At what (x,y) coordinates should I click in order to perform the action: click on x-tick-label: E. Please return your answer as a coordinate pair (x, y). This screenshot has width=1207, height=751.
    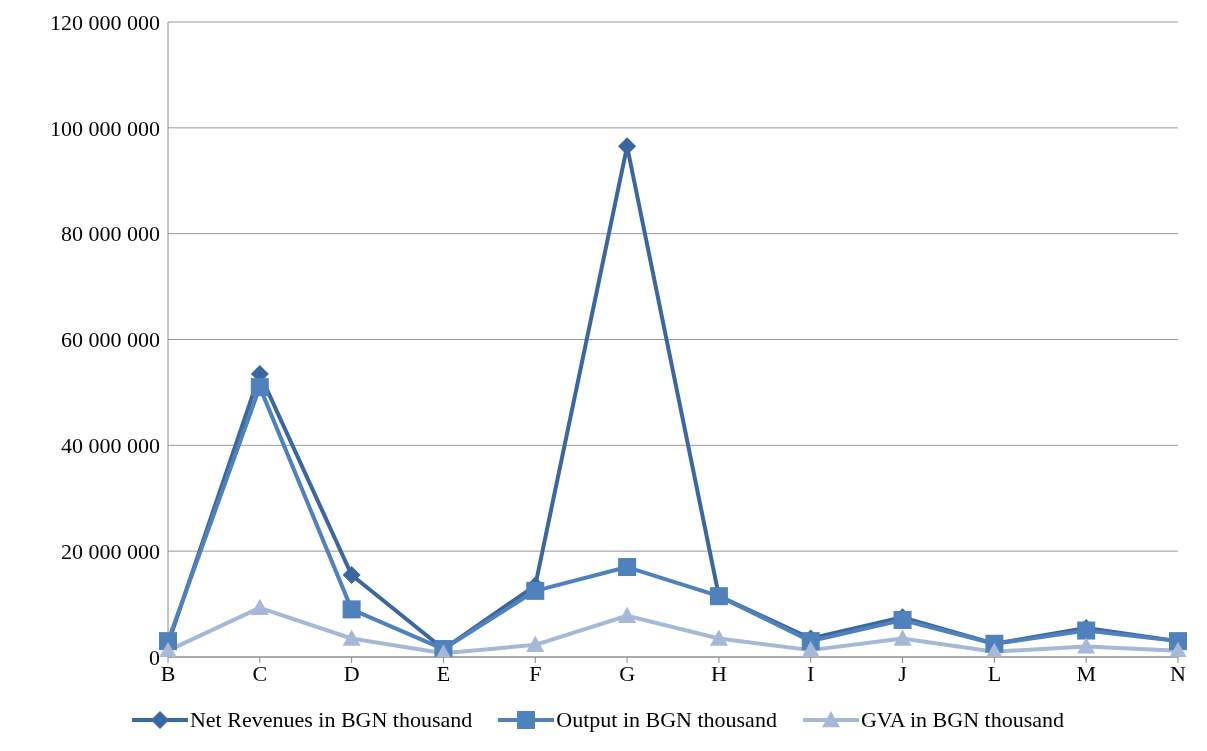
    Looking at the image, I should click on (443, 673).